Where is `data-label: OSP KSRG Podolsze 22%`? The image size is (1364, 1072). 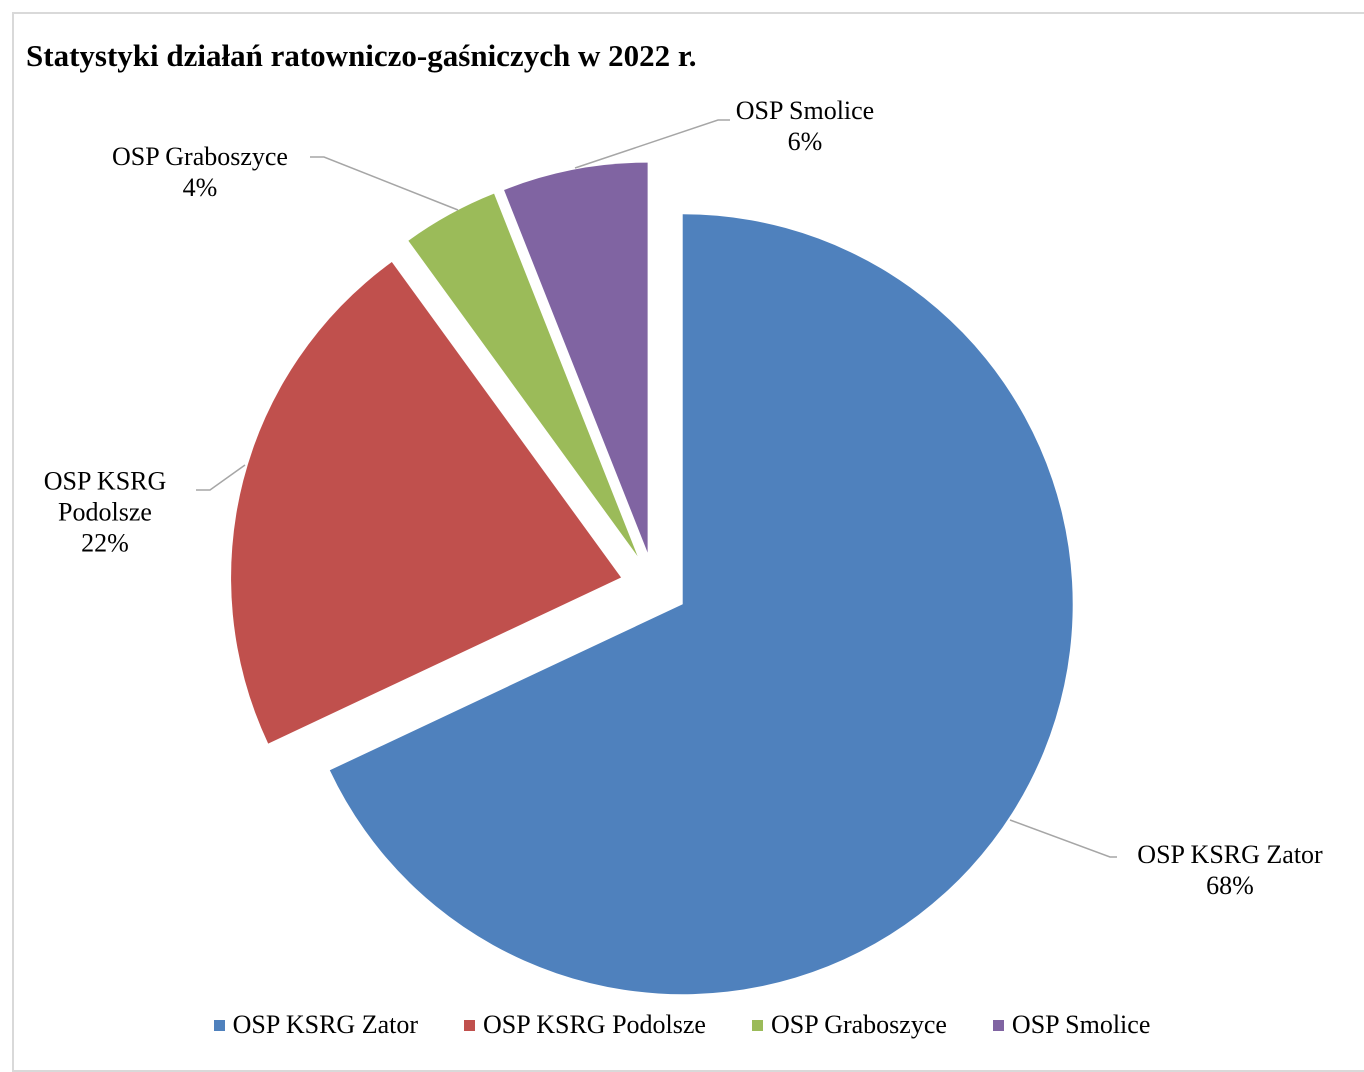 data-label: OSP KSRG Podolsze 22% is located at coordinates (105, 512).